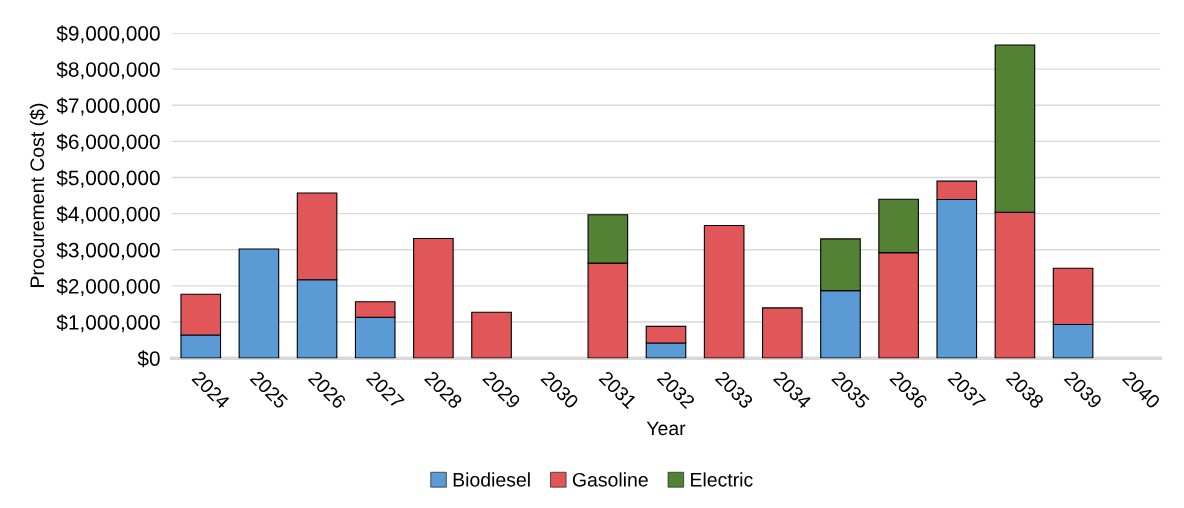 The height and width of the screenshot is (508, 1184). Describe the element at coordinates (491, 479) in the screenshot. I see `legend-label: Biodiesel` at that location.